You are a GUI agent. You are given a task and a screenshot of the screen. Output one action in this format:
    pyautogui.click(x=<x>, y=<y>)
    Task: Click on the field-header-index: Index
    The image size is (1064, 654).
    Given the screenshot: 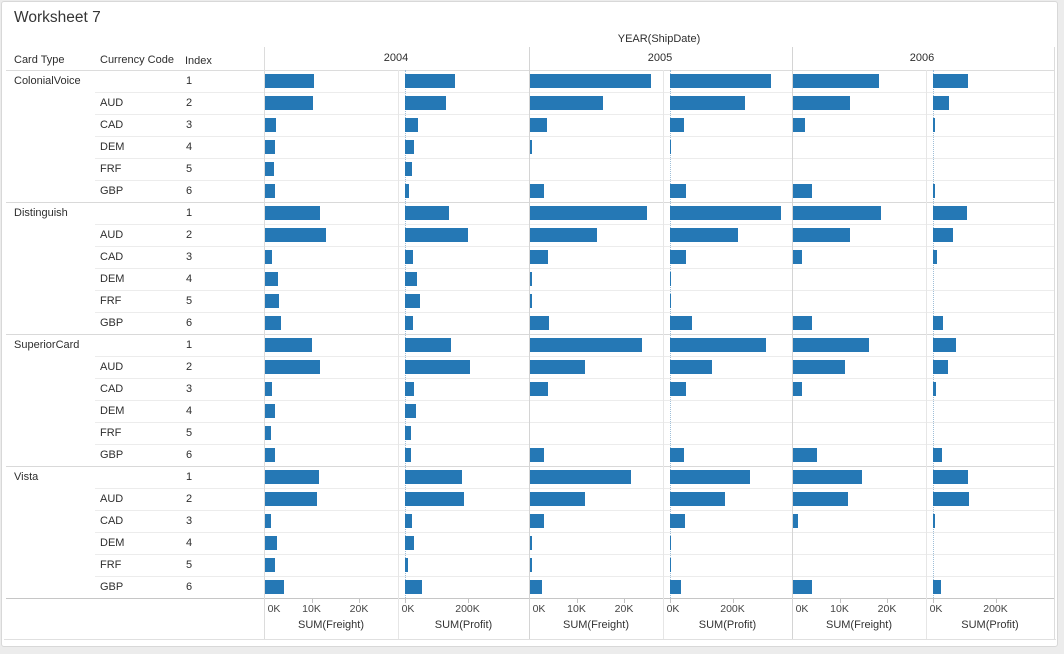 What is the action you would take?
    pyautogui.click(x=198, y=61)
    